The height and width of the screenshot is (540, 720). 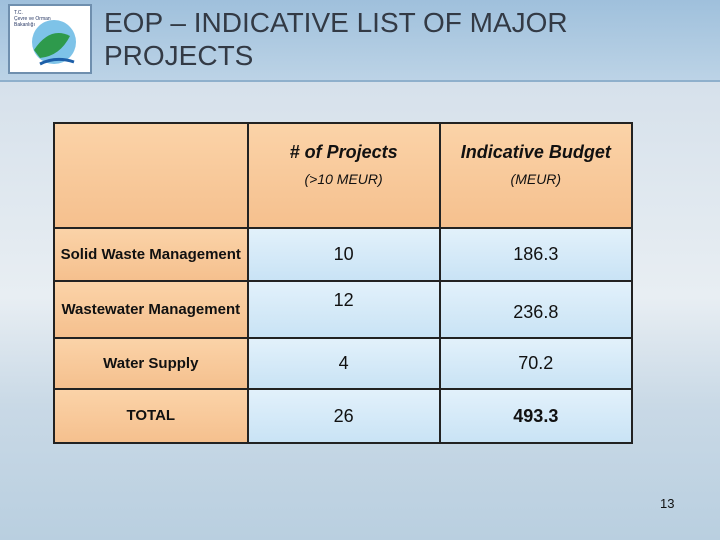 I want to click on cell: 12, so click(x=343, y=309).